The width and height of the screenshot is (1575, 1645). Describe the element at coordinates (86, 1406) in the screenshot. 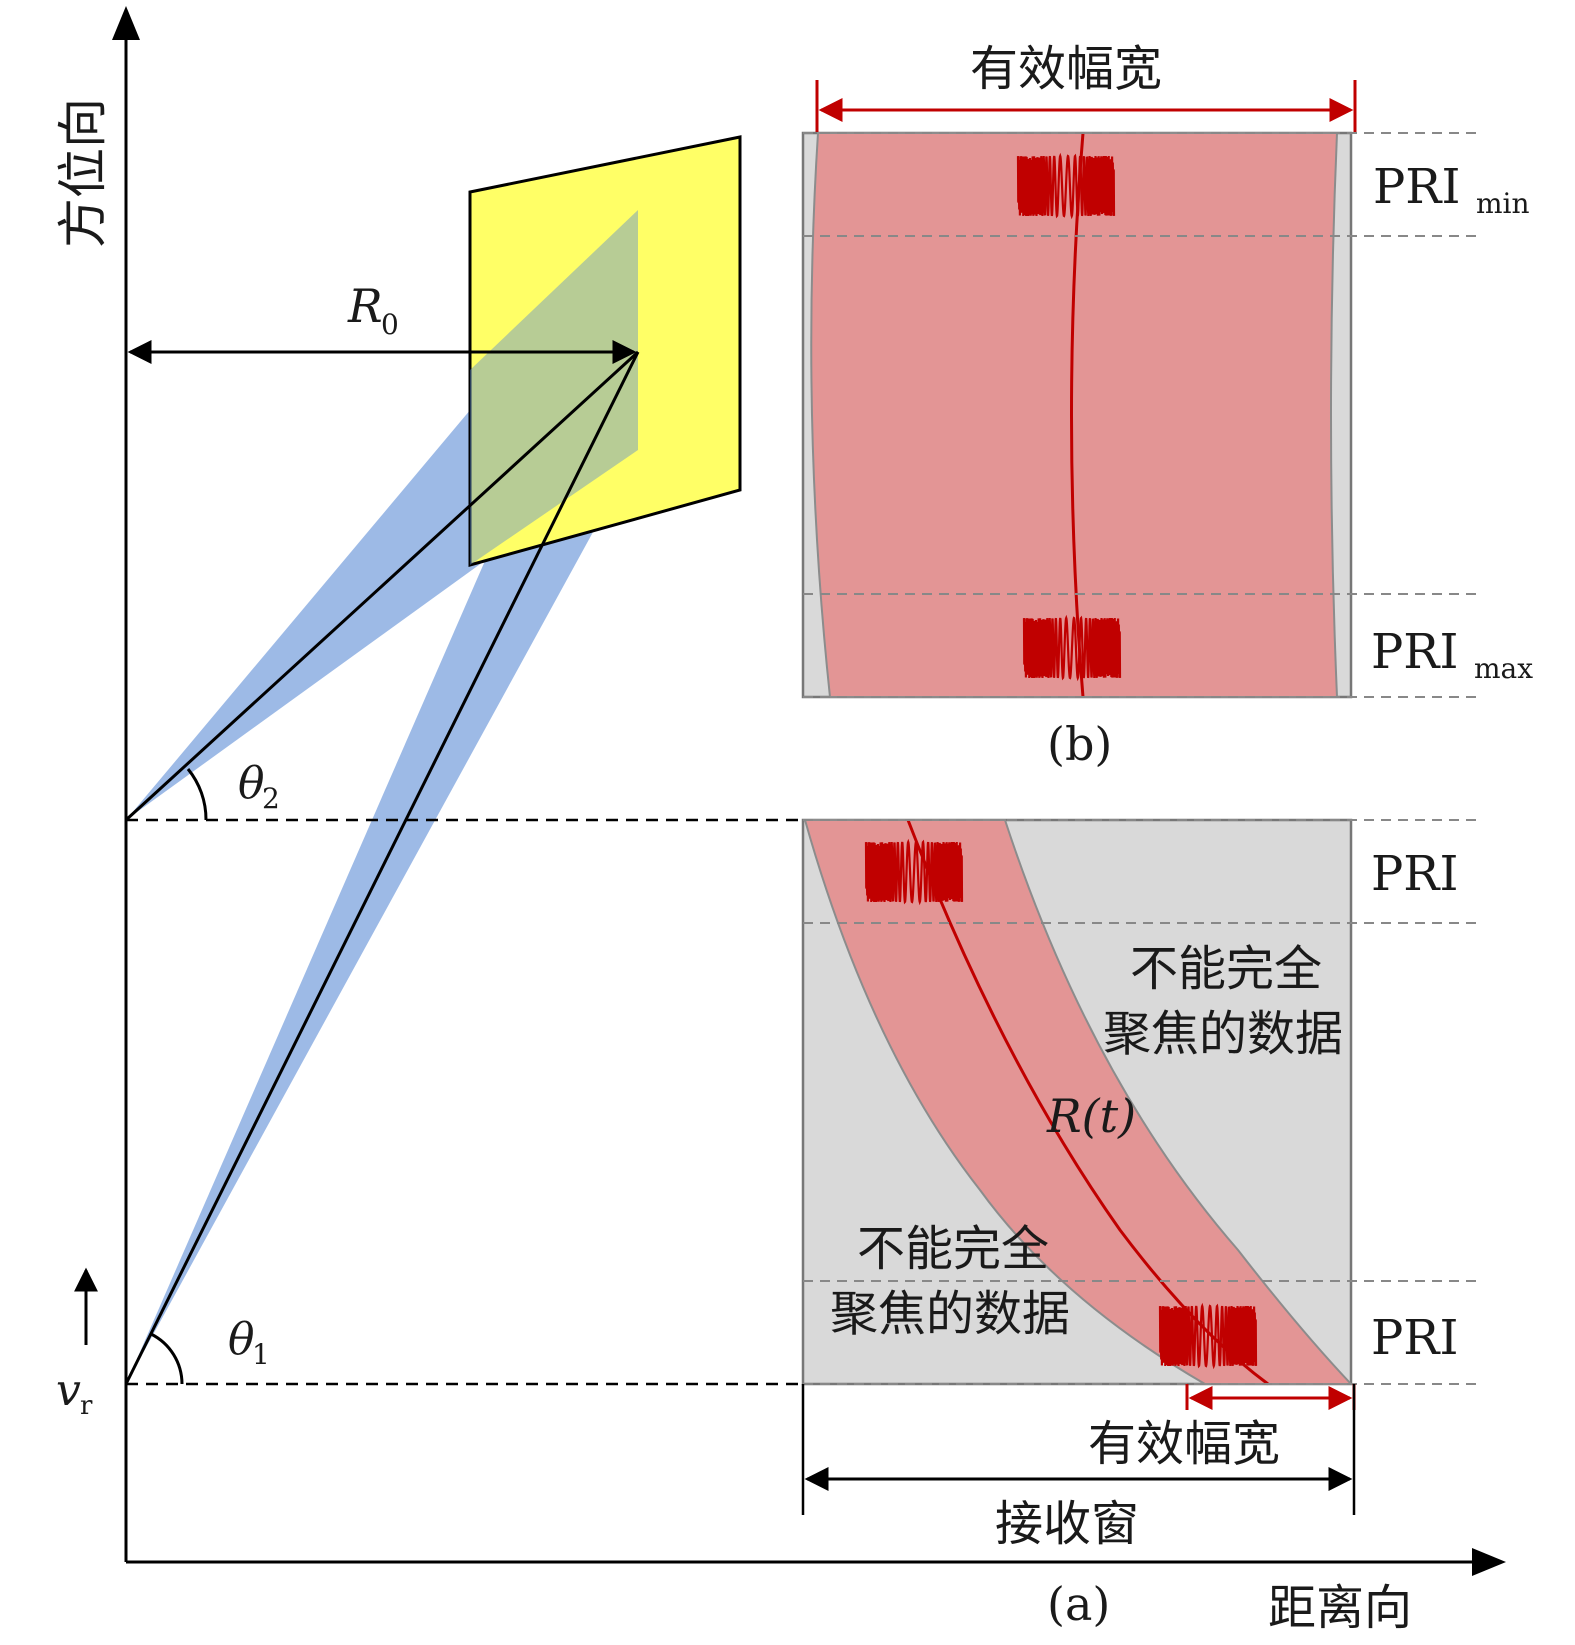

I see `velocity-subscript: r` at that location.